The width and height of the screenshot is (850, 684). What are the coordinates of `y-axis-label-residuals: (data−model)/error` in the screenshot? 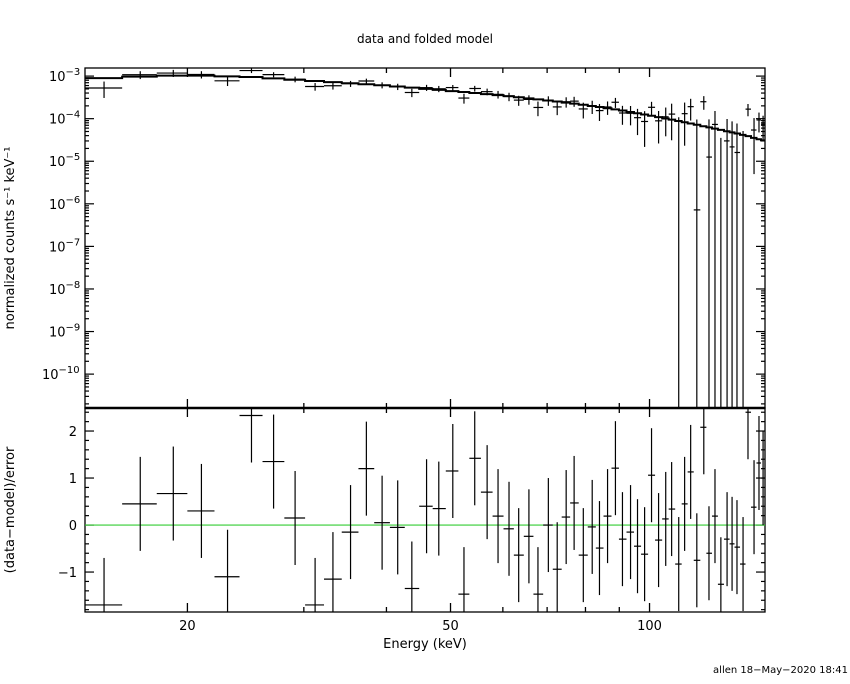 It's located at (10, 509).